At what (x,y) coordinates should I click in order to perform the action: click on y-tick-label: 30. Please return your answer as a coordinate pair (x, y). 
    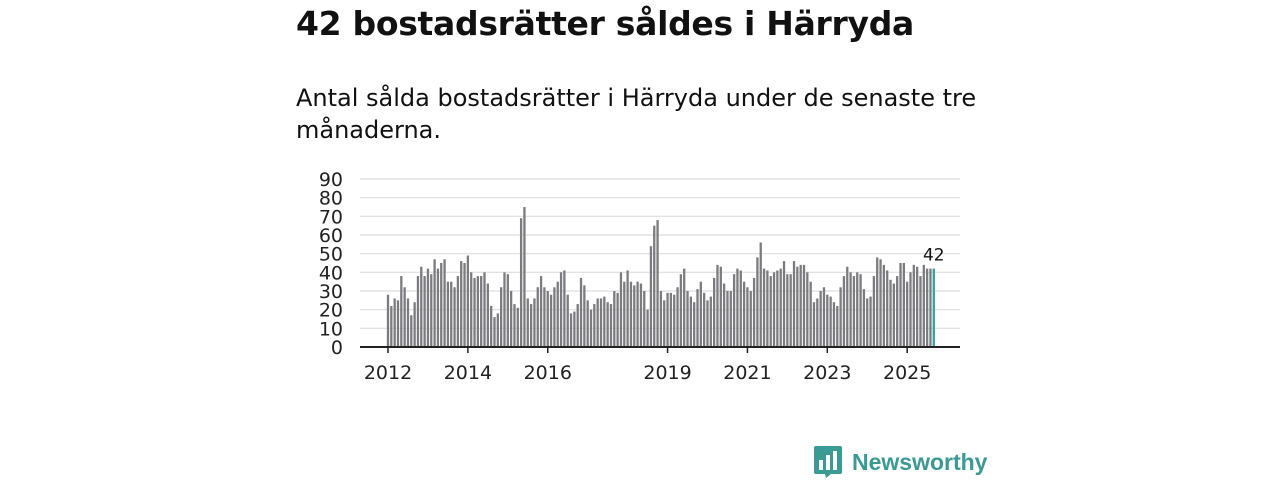
    Looking at the image, I should click on (331, 292).